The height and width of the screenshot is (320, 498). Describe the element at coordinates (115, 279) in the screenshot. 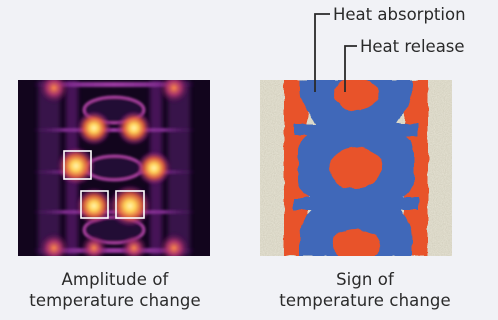

I see `caption-amplitude-line-1: Amplitude of` at that location.